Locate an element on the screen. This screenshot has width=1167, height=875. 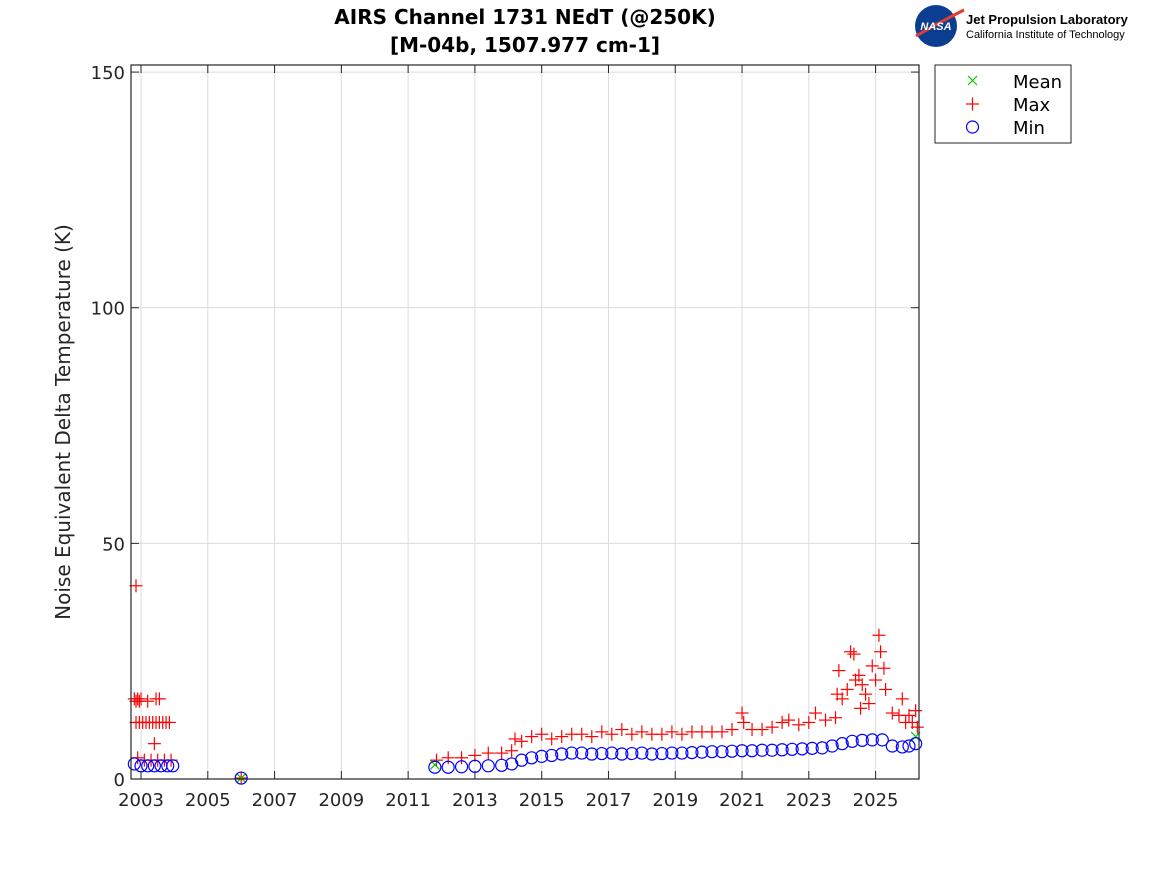
legend-label-min: Min is located at coordinates (1029, 128).